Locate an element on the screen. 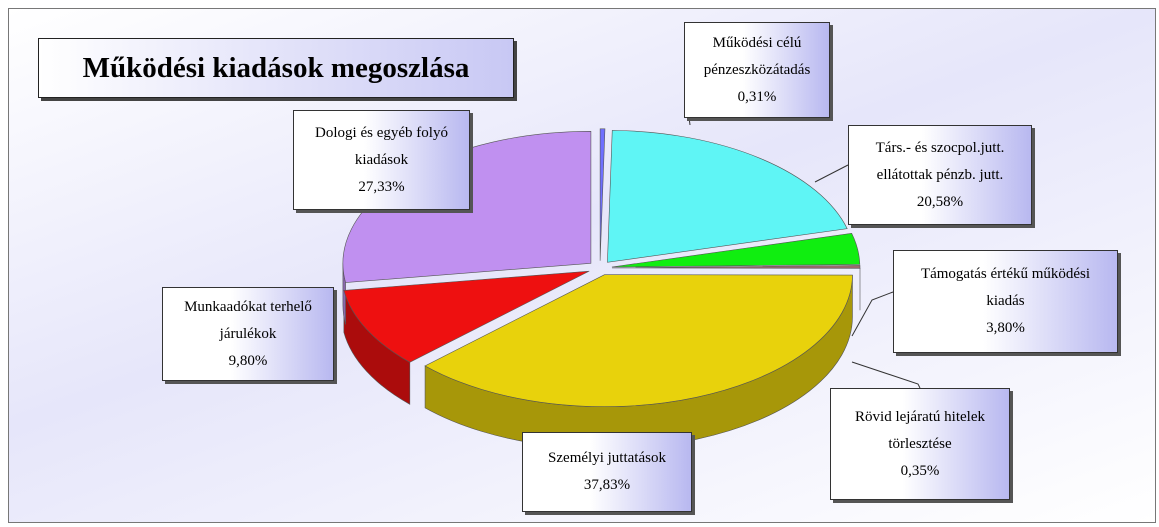 This screenshot has width=1159, height=527. data-label: Működési célú pénzeszközátadás 0,31% is located at coordinates (757, 70).